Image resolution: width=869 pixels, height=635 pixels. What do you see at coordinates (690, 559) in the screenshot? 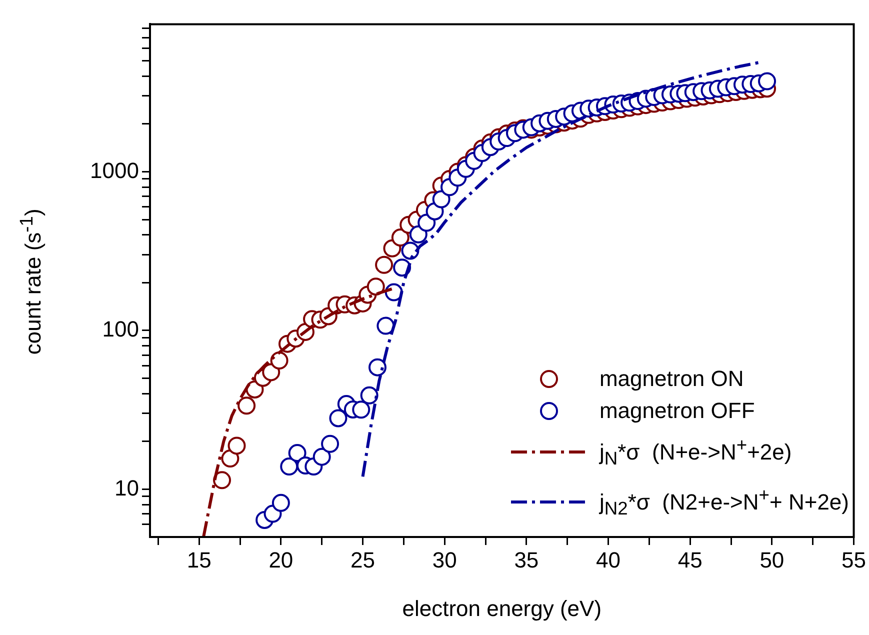
I see `x-tick-label: 45` at bounding box center [690, 559].